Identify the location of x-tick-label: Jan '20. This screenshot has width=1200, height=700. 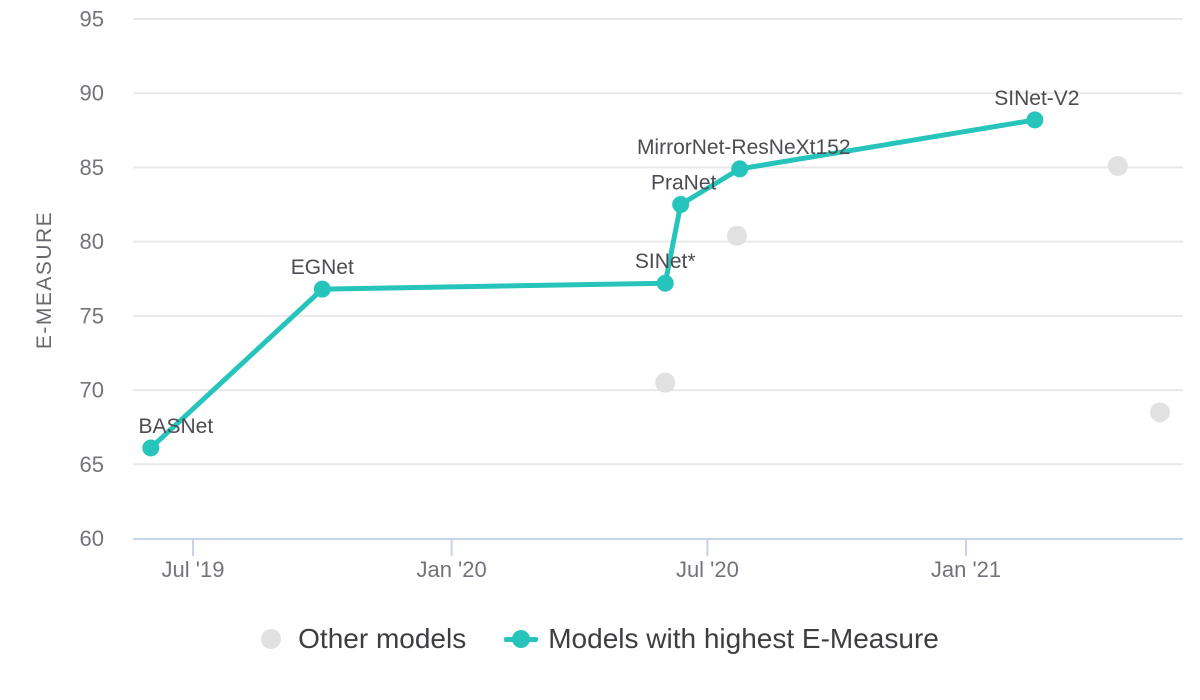
(451, 569).